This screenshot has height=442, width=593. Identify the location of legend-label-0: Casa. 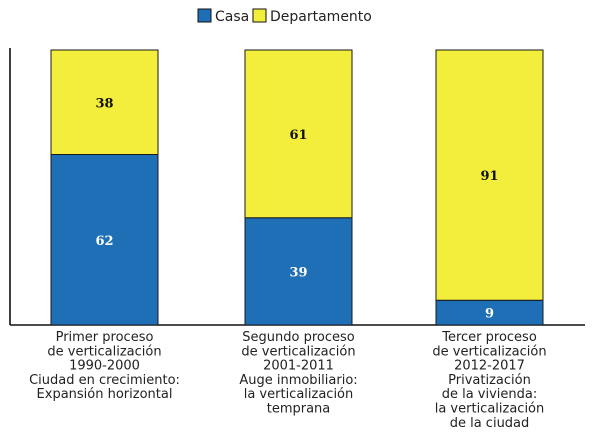
(232, 17).